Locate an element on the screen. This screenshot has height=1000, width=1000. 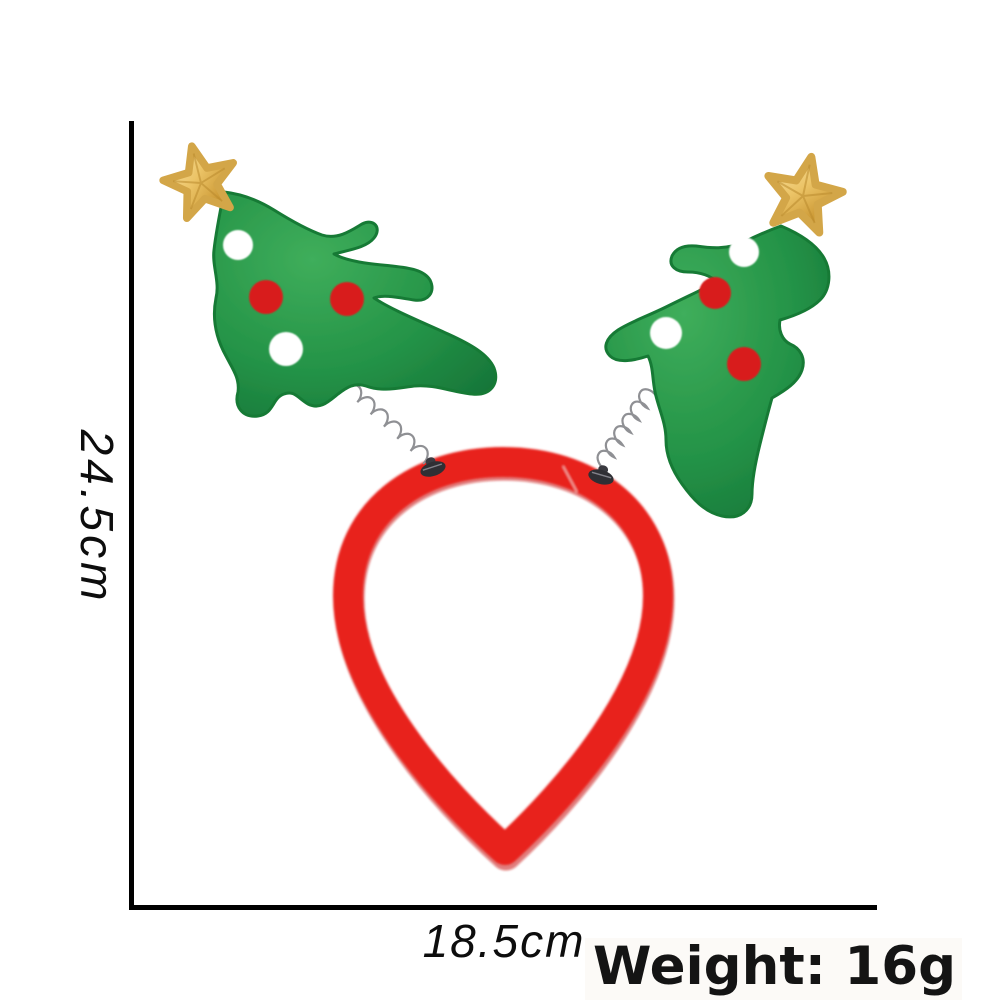
left-star-icon is located at coordinates (198, 182).